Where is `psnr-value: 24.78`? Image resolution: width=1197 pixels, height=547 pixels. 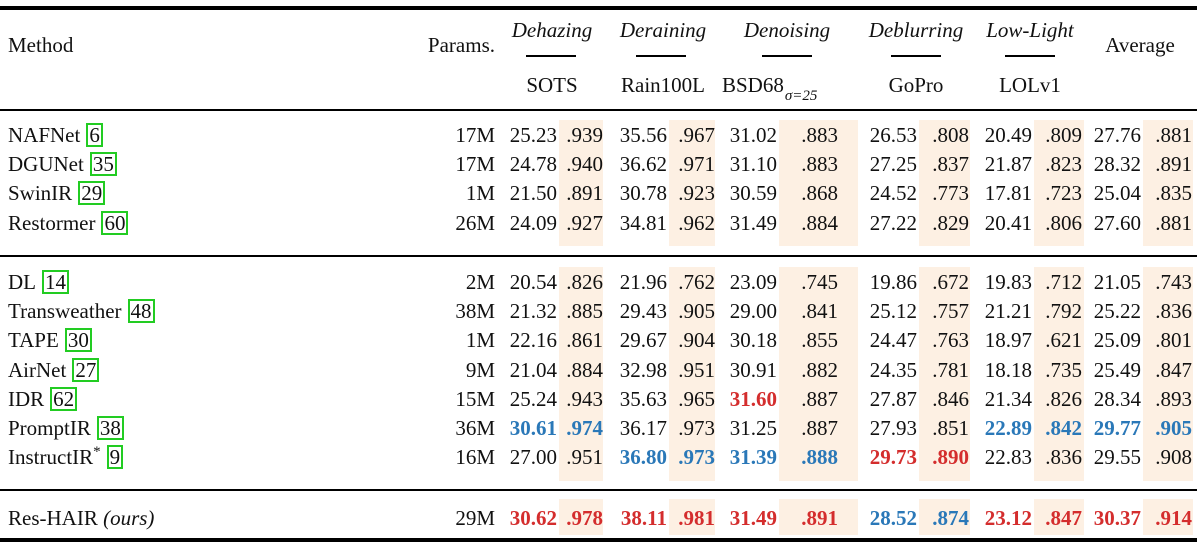 psnr-value: 24.78 is located at coordinates (533, 164).